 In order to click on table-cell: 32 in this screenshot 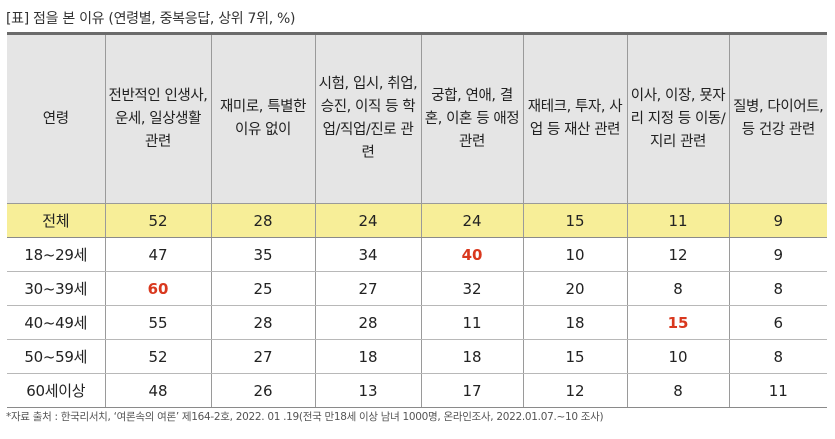, I will do `click(471, 288)`.